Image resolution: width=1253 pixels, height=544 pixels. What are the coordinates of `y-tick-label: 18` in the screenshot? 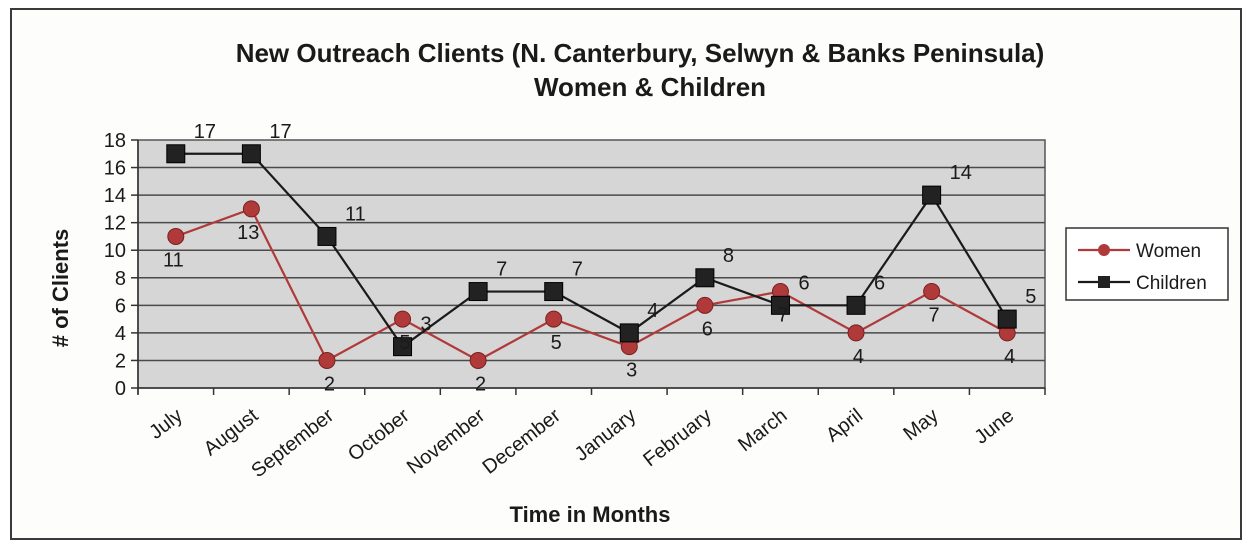 It's located at (115, 141).